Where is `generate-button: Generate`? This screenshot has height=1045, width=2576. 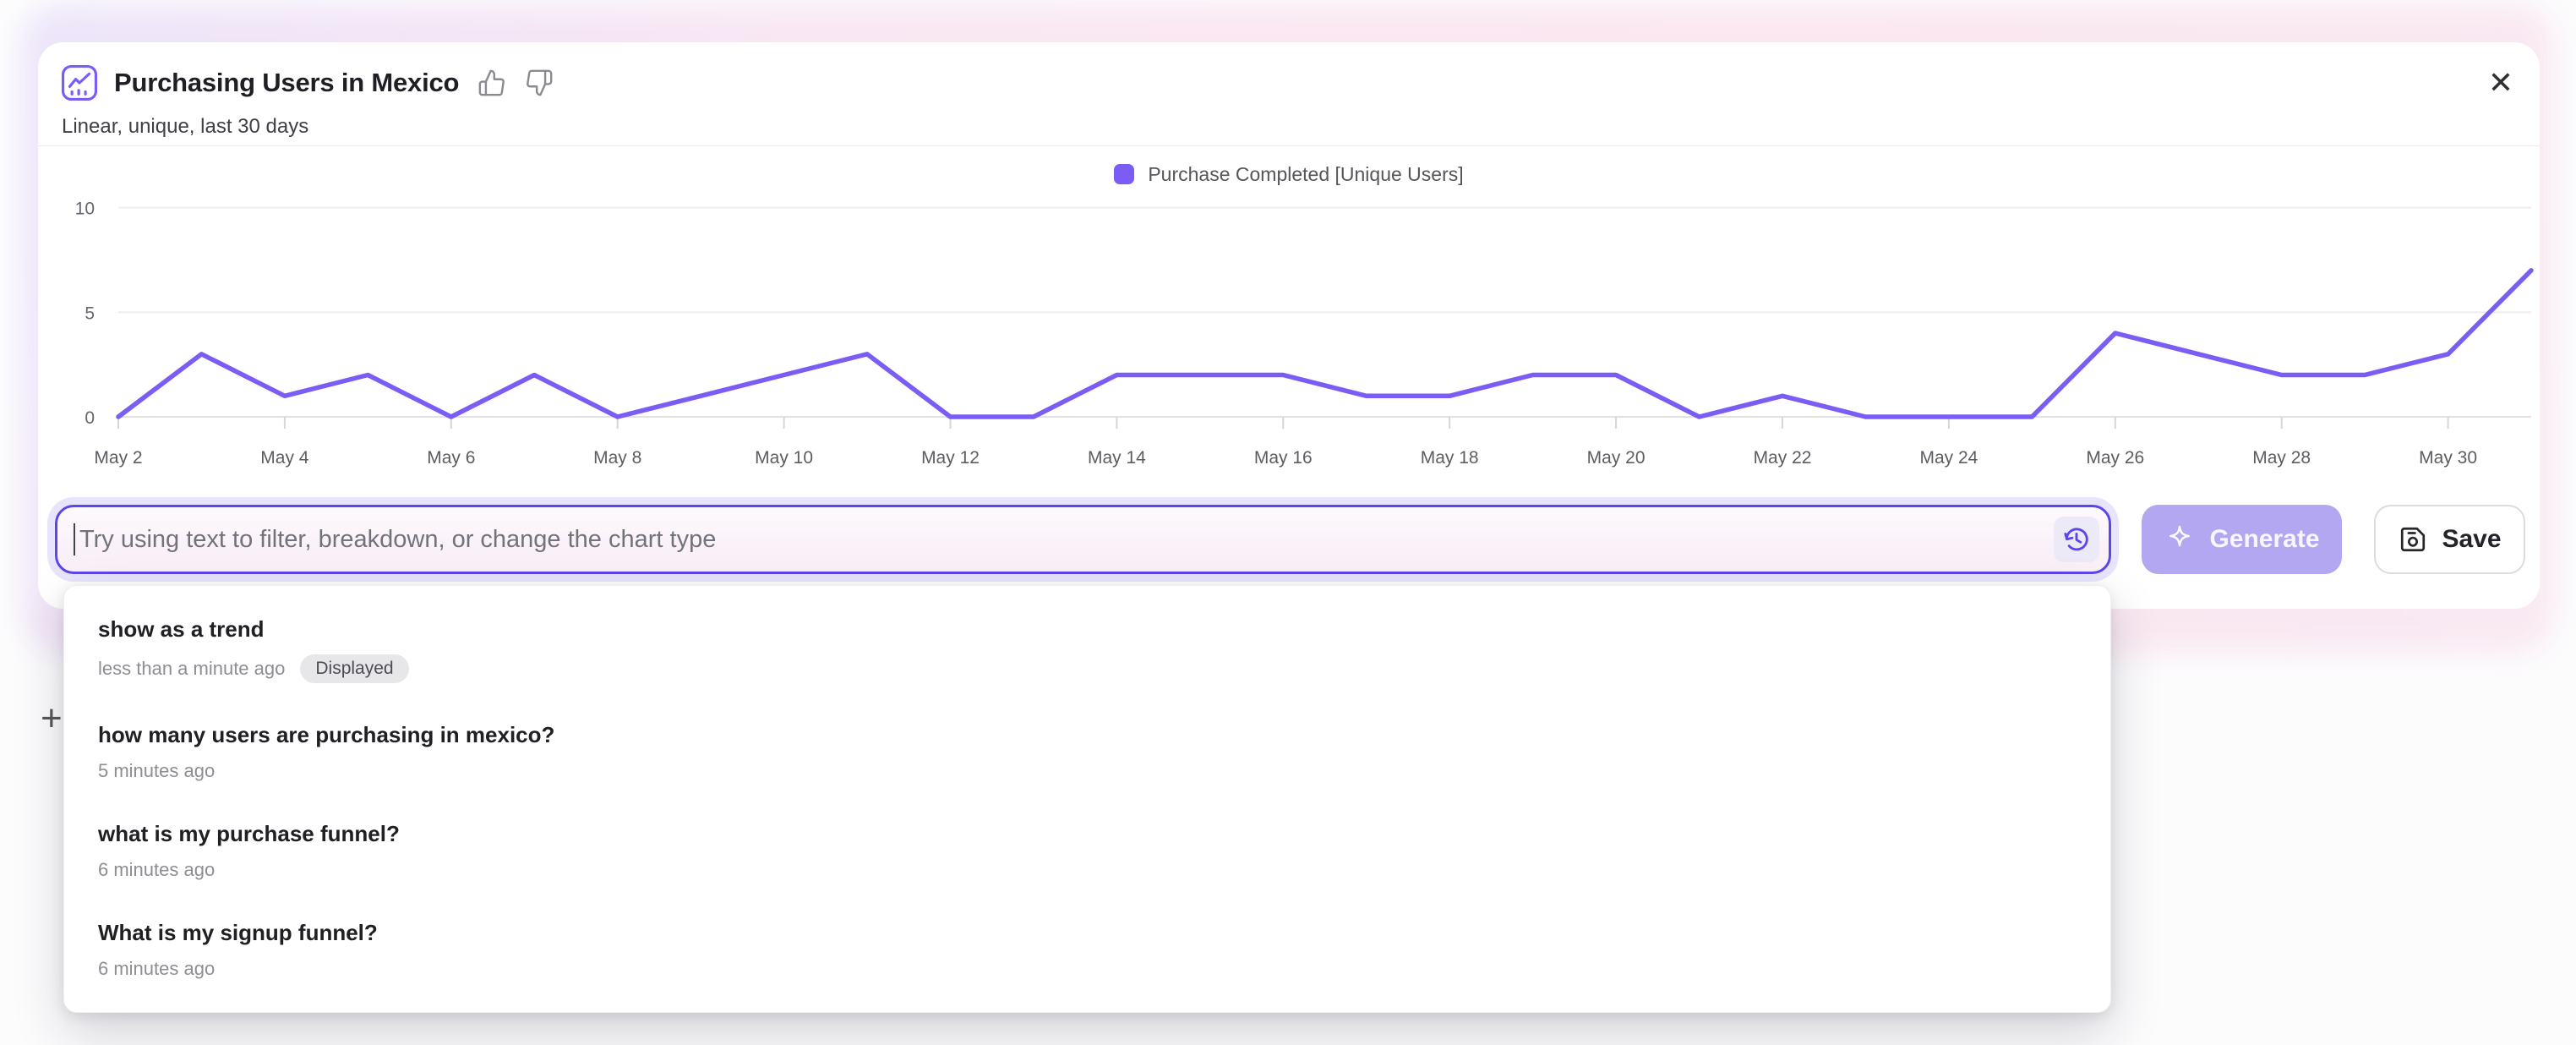 generate-button: Generate is located at coordinates (2242, 539).